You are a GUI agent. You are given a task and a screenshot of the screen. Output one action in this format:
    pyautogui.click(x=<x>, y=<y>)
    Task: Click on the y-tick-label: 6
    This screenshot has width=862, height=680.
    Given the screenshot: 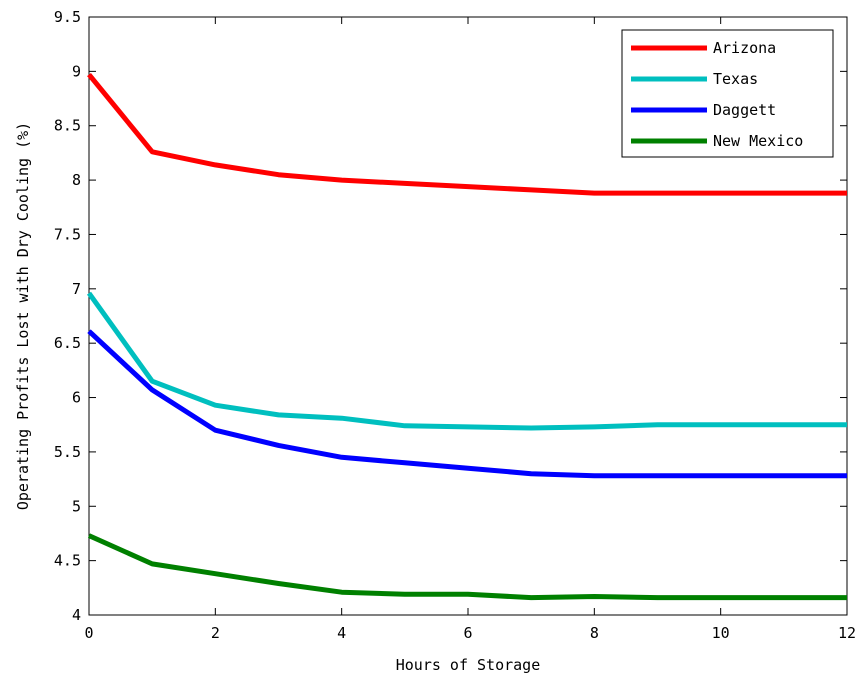 What is the action you would take?
    pyautogui.click(x=76, y=398)
    